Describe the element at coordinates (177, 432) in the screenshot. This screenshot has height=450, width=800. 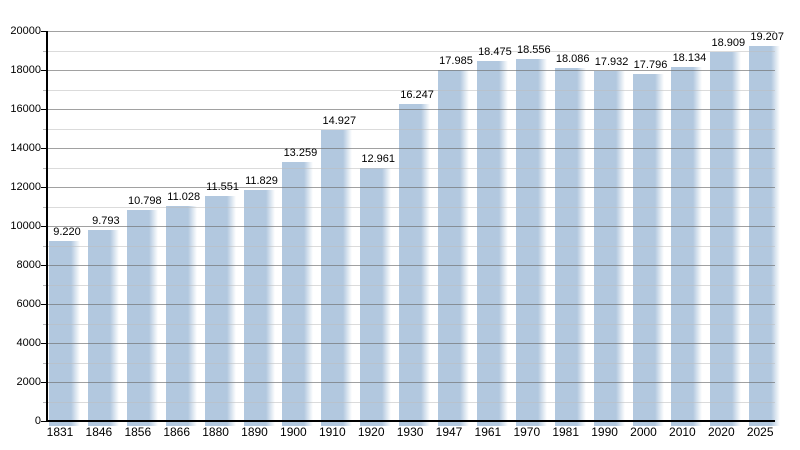
I see `x-tick-label: 1866` at that location.